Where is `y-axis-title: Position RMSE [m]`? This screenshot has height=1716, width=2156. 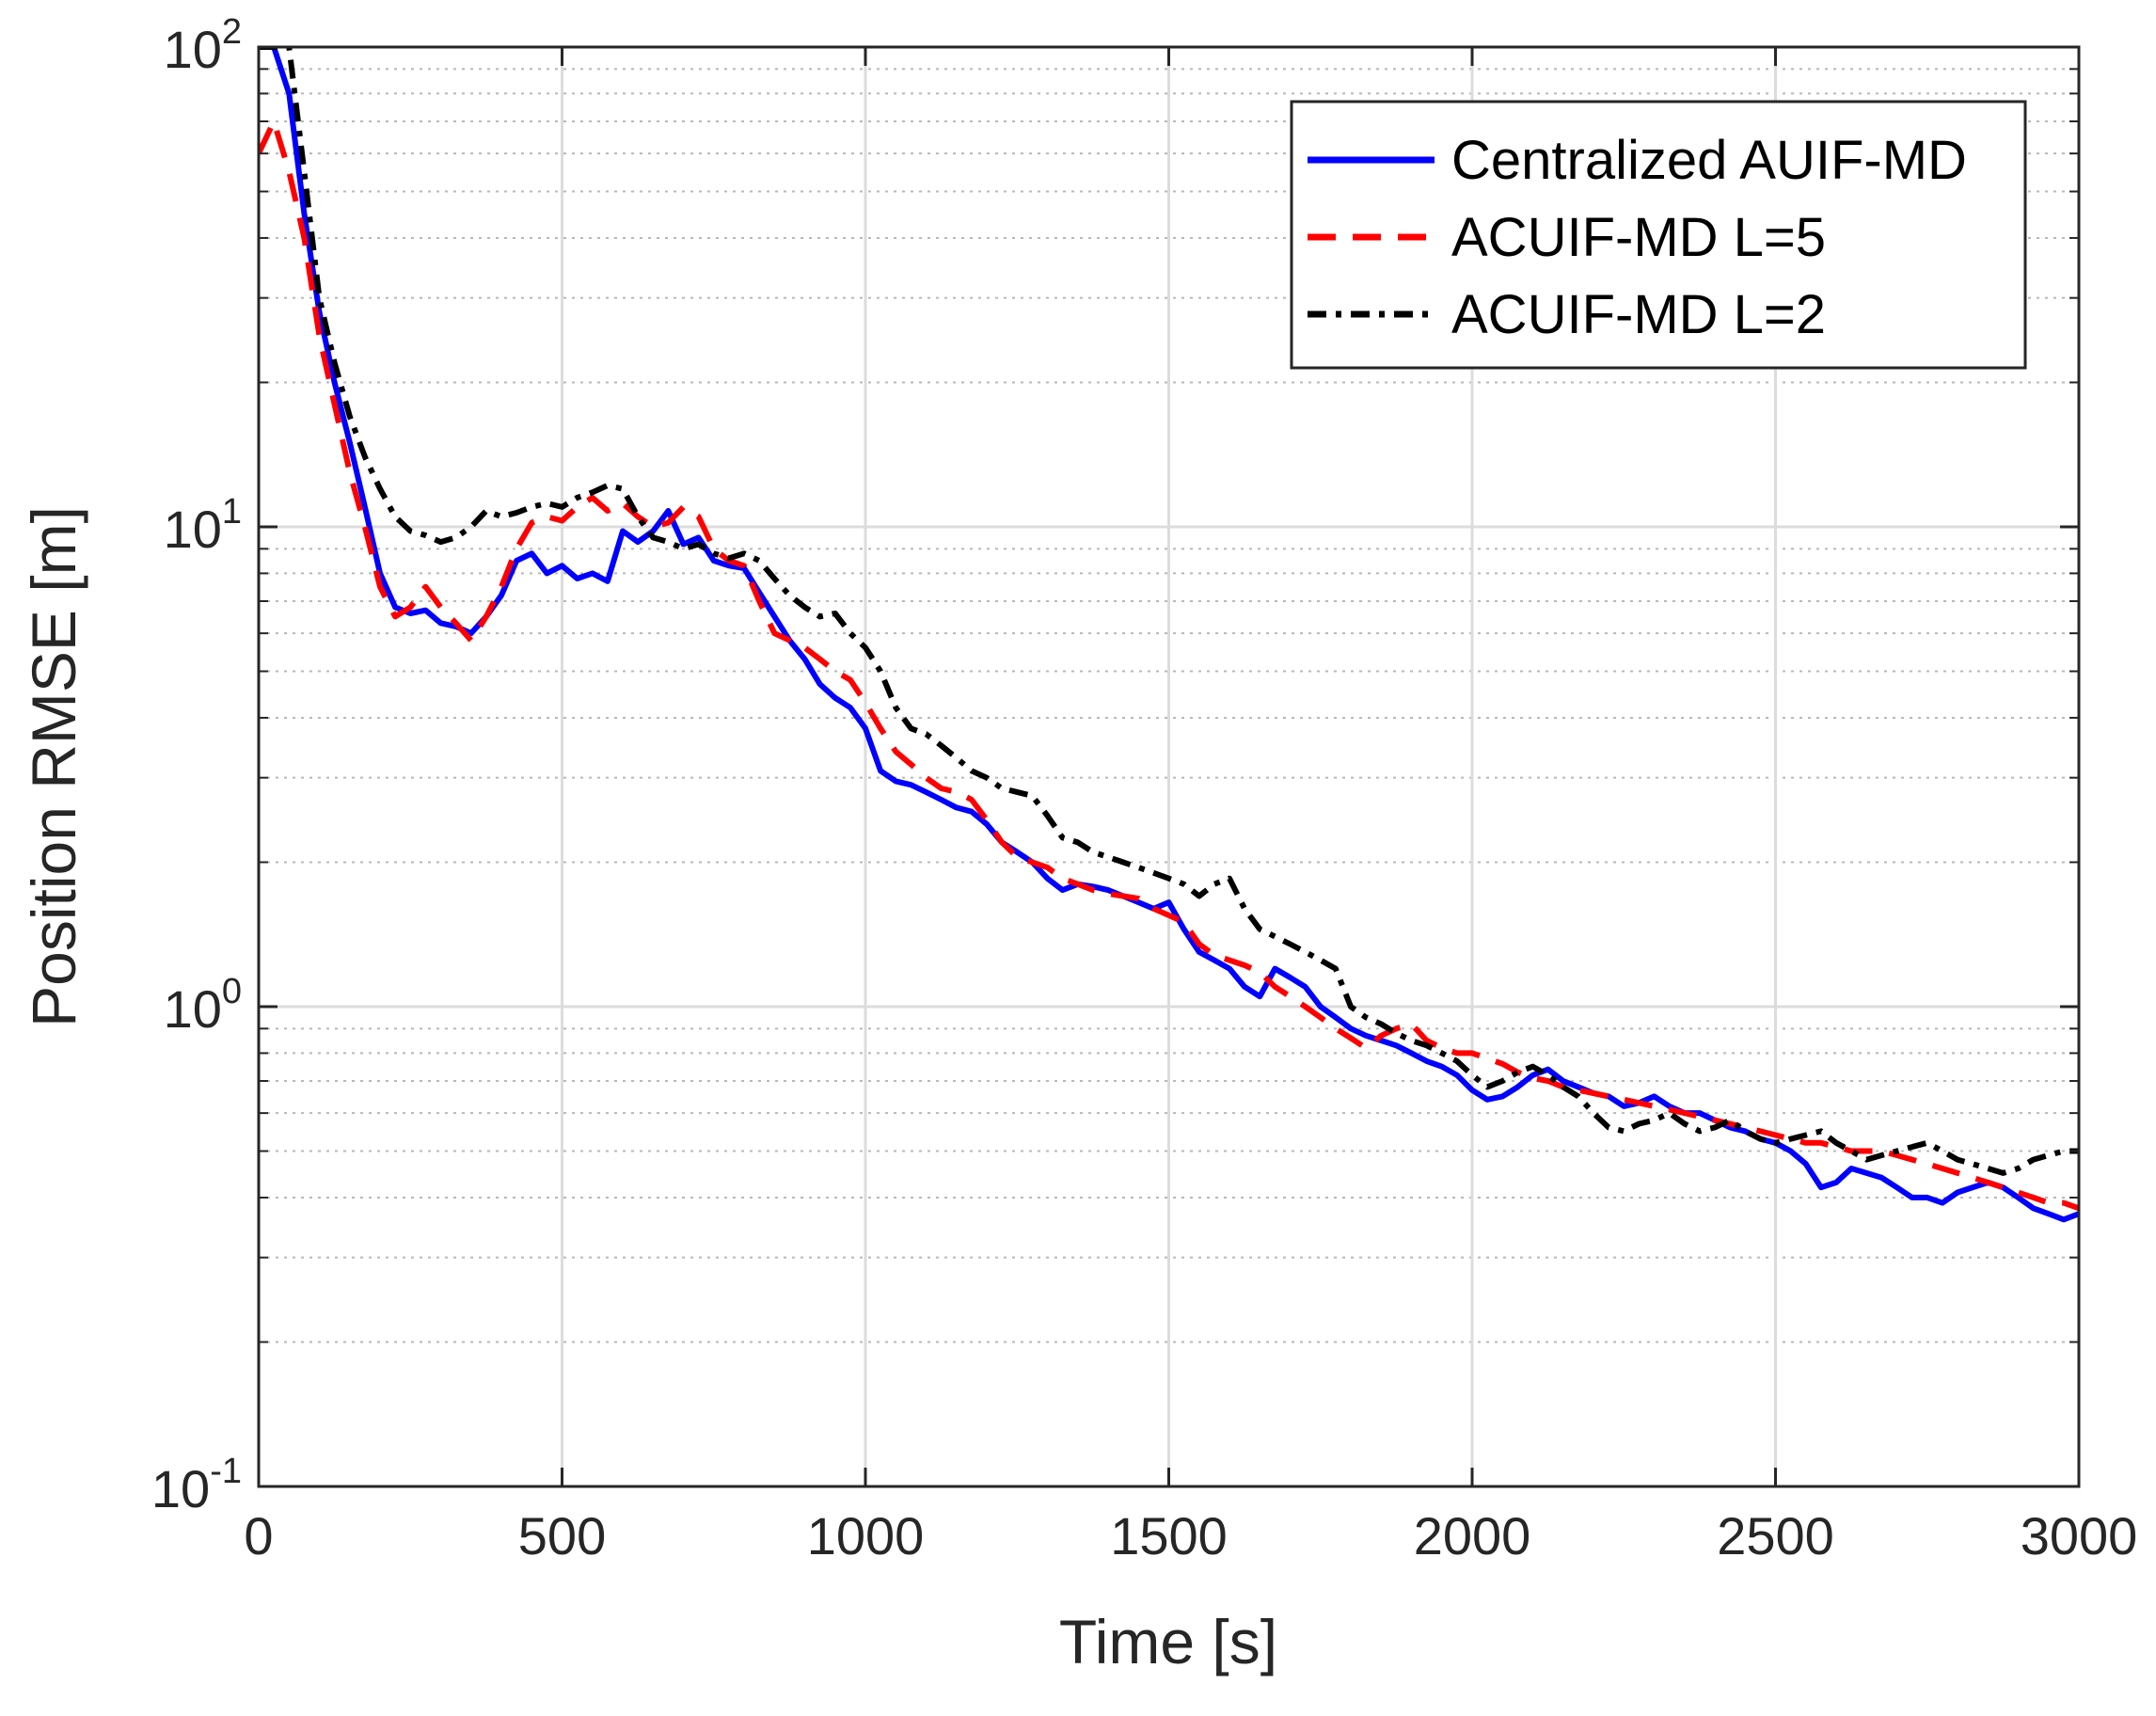
y-axis-title: Position RMSE [m] is located at coordinates (53, 766).